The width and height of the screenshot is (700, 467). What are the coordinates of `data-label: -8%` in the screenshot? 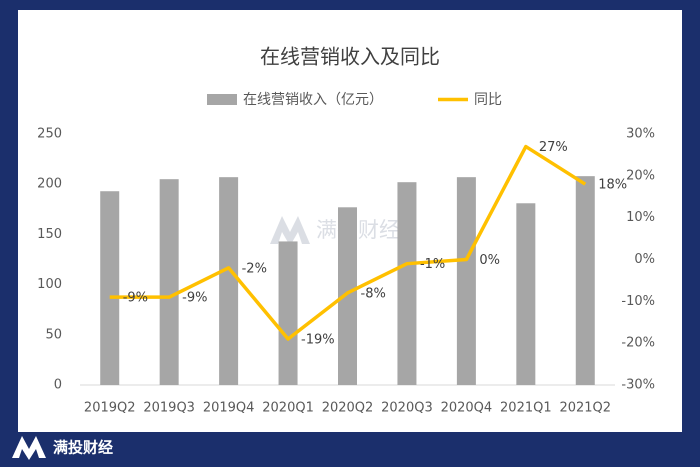 It's located at (373, 293).